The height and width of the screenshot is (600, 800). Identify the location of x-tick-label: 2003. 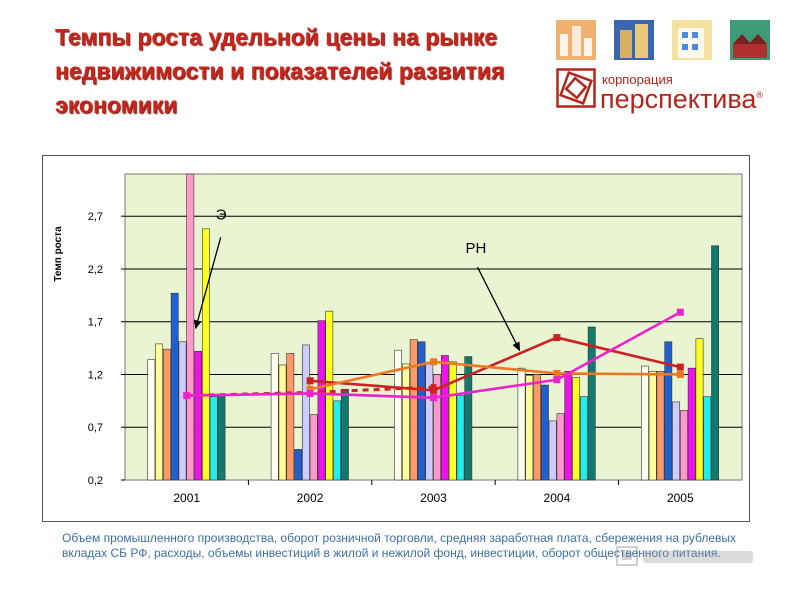
(433, 498).